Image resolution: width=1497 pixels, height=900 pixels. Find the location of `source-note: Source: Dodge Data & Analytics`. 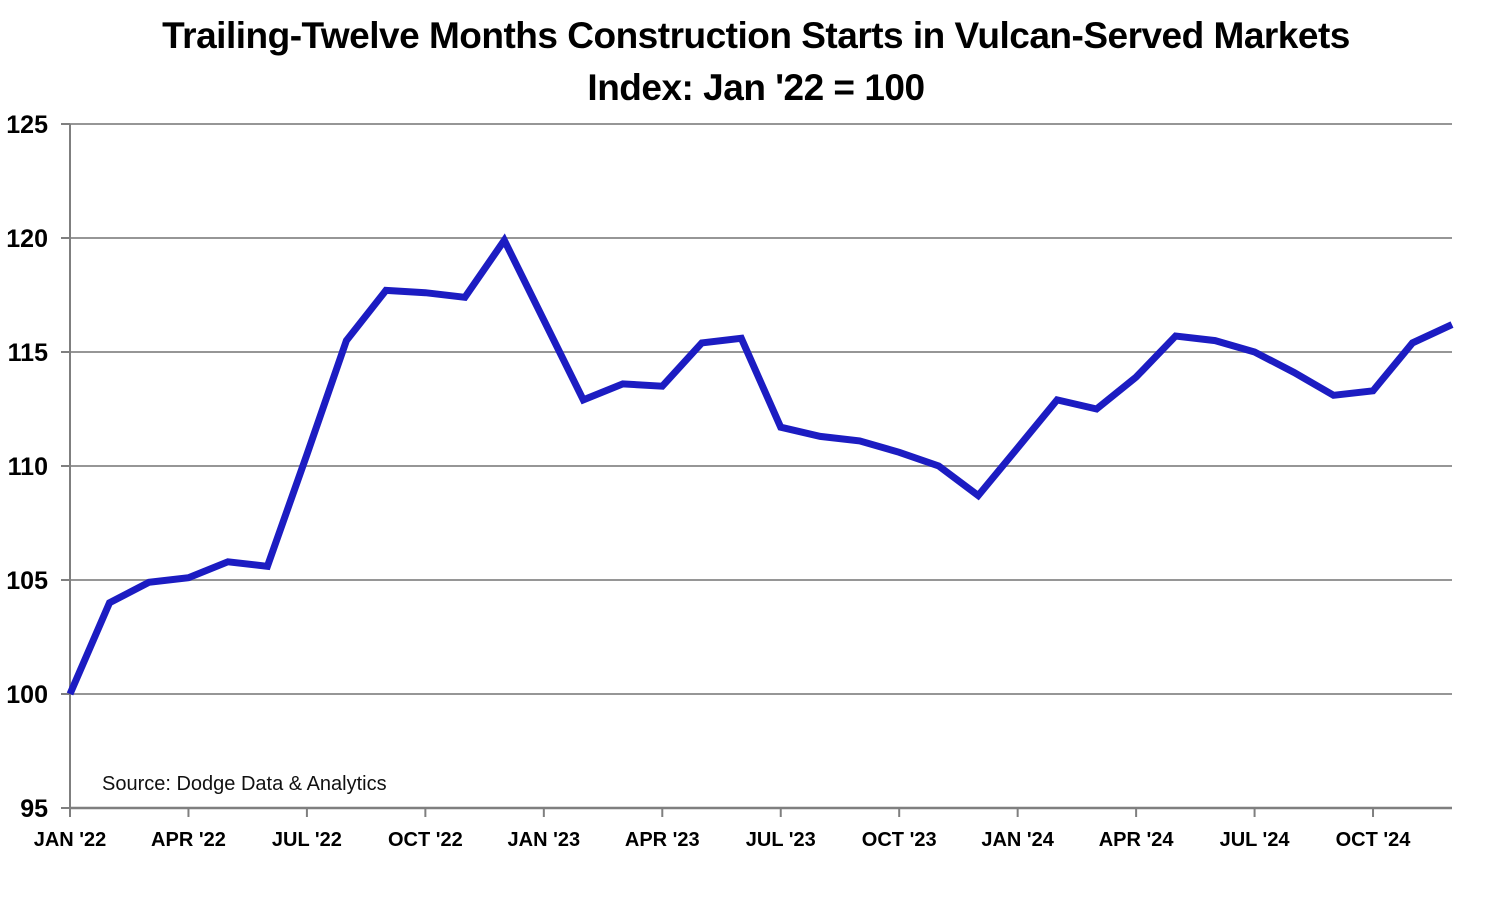

source-note: Source: Dodge Data & Analytics is located at coordinates (244, 784).